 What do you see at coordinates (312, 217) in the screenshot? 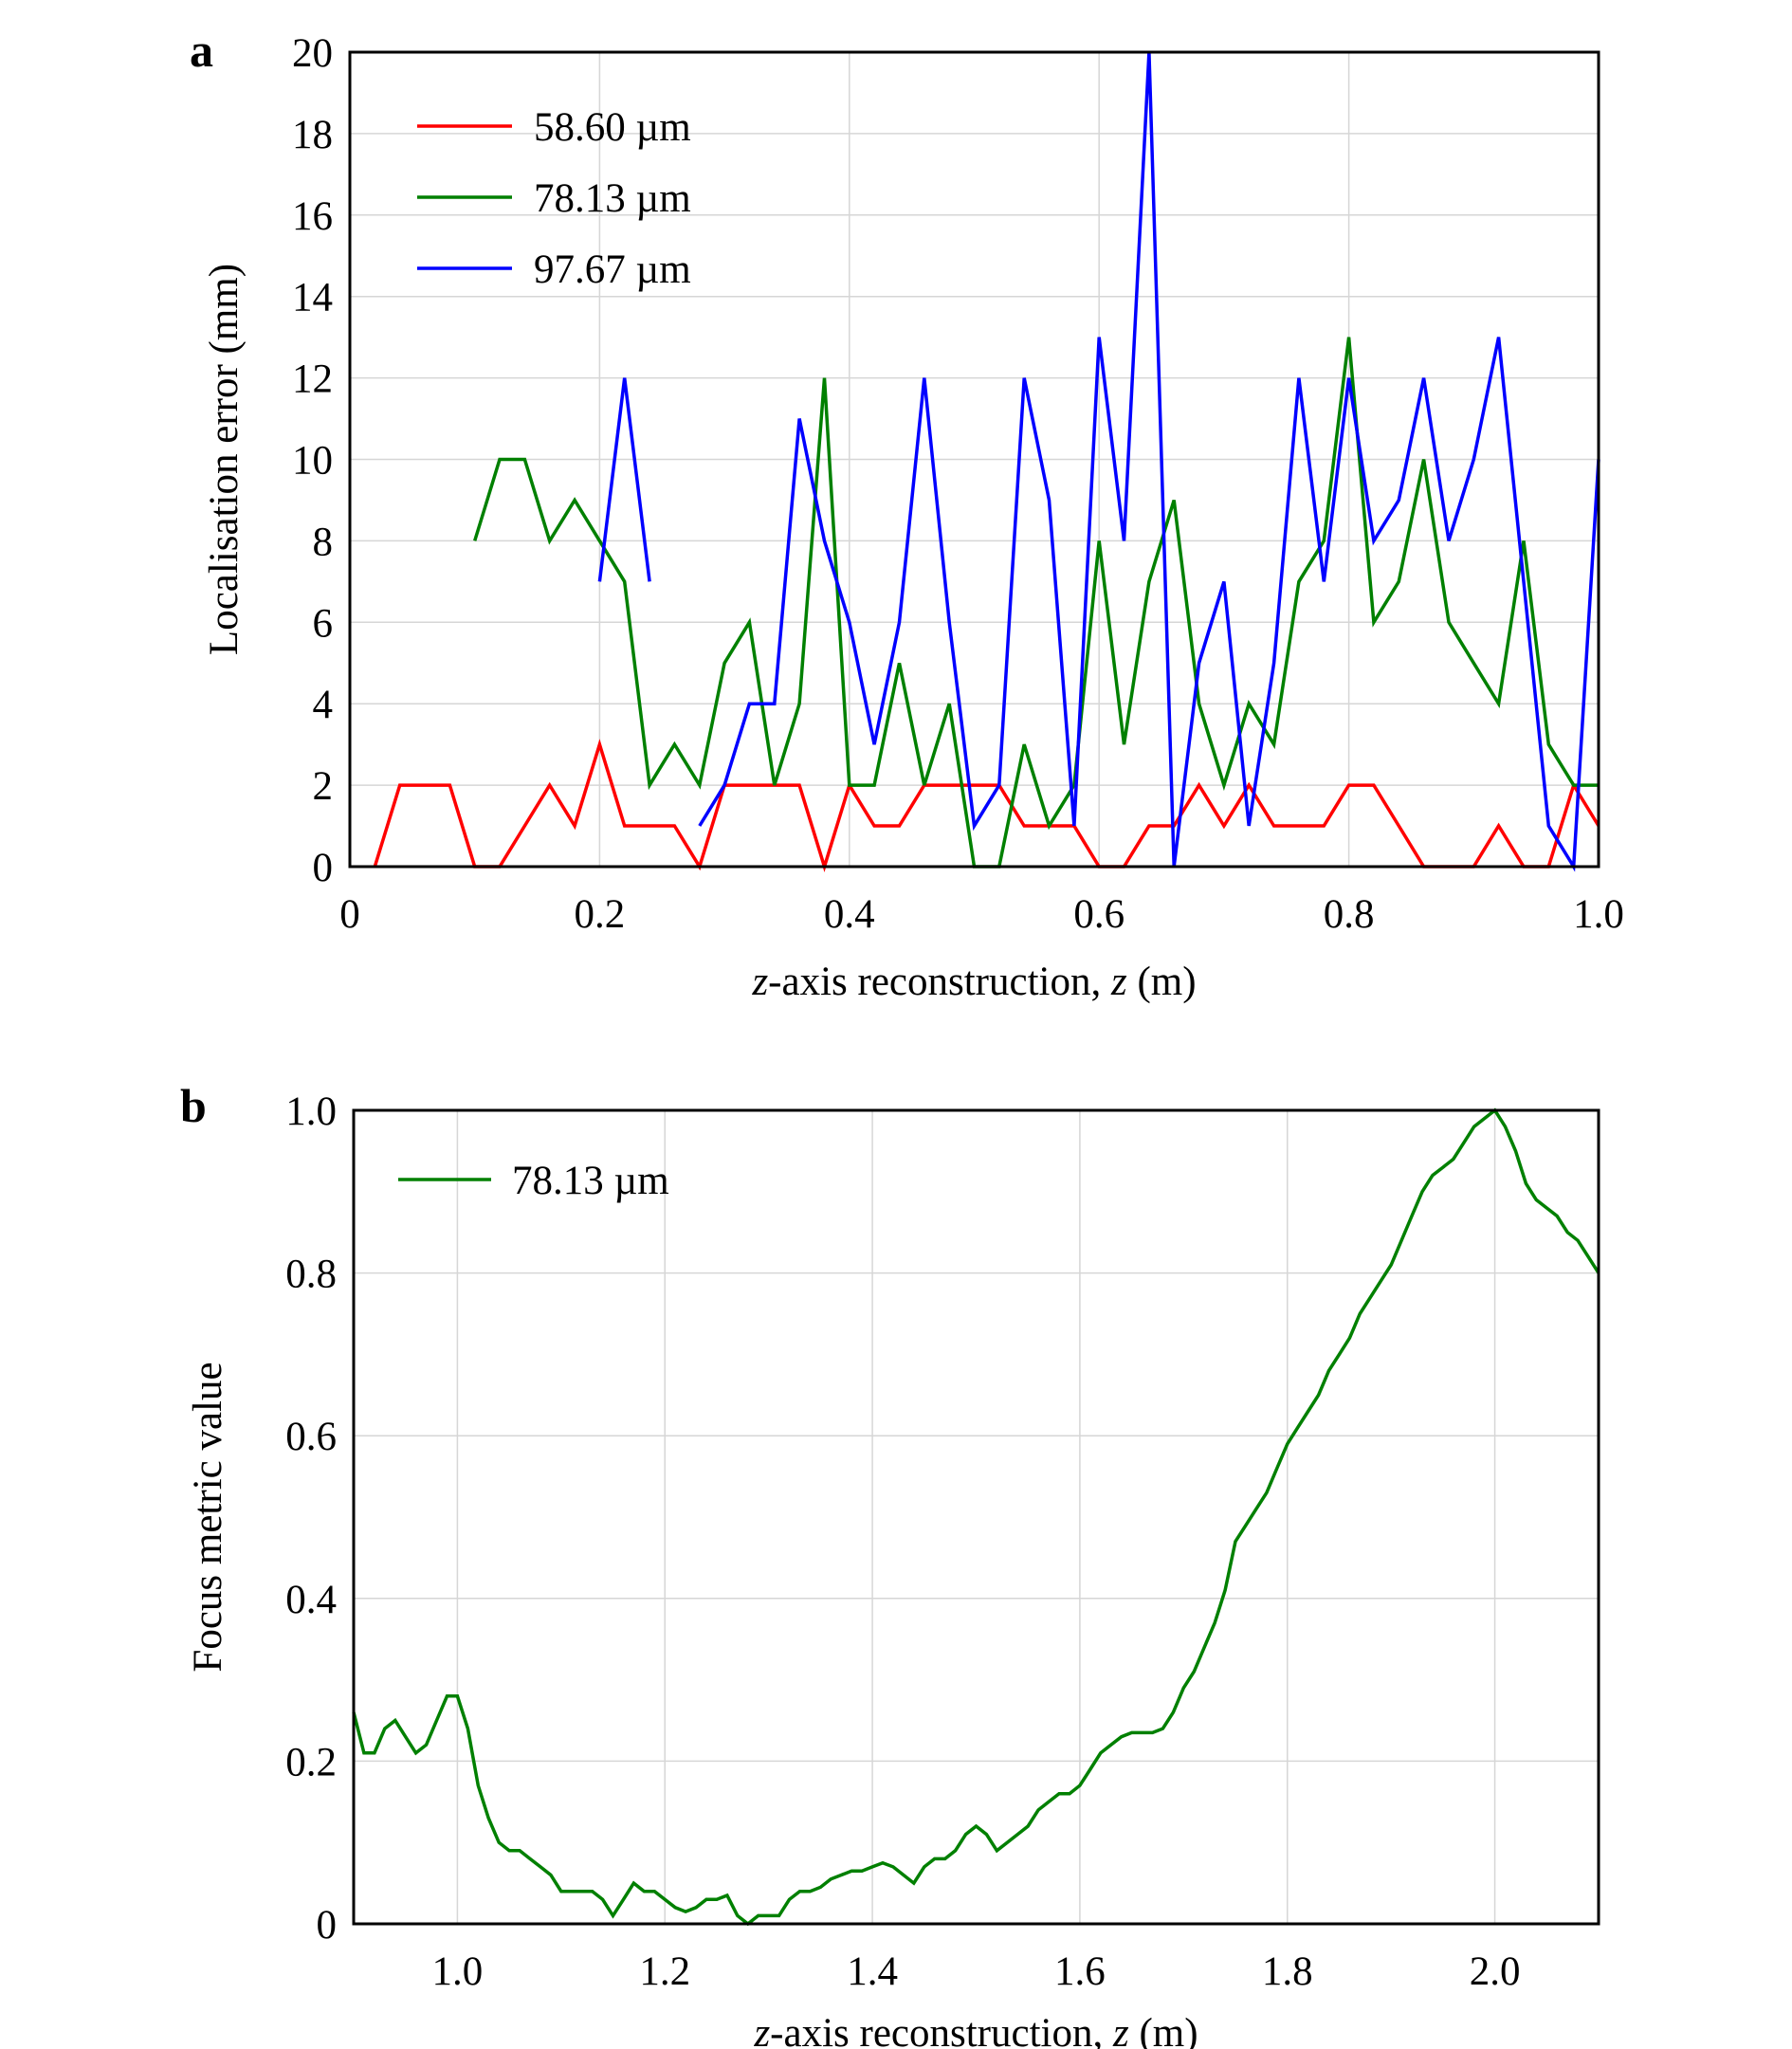
I see `y-tick-label: 16` at bounding box center [312, 217].